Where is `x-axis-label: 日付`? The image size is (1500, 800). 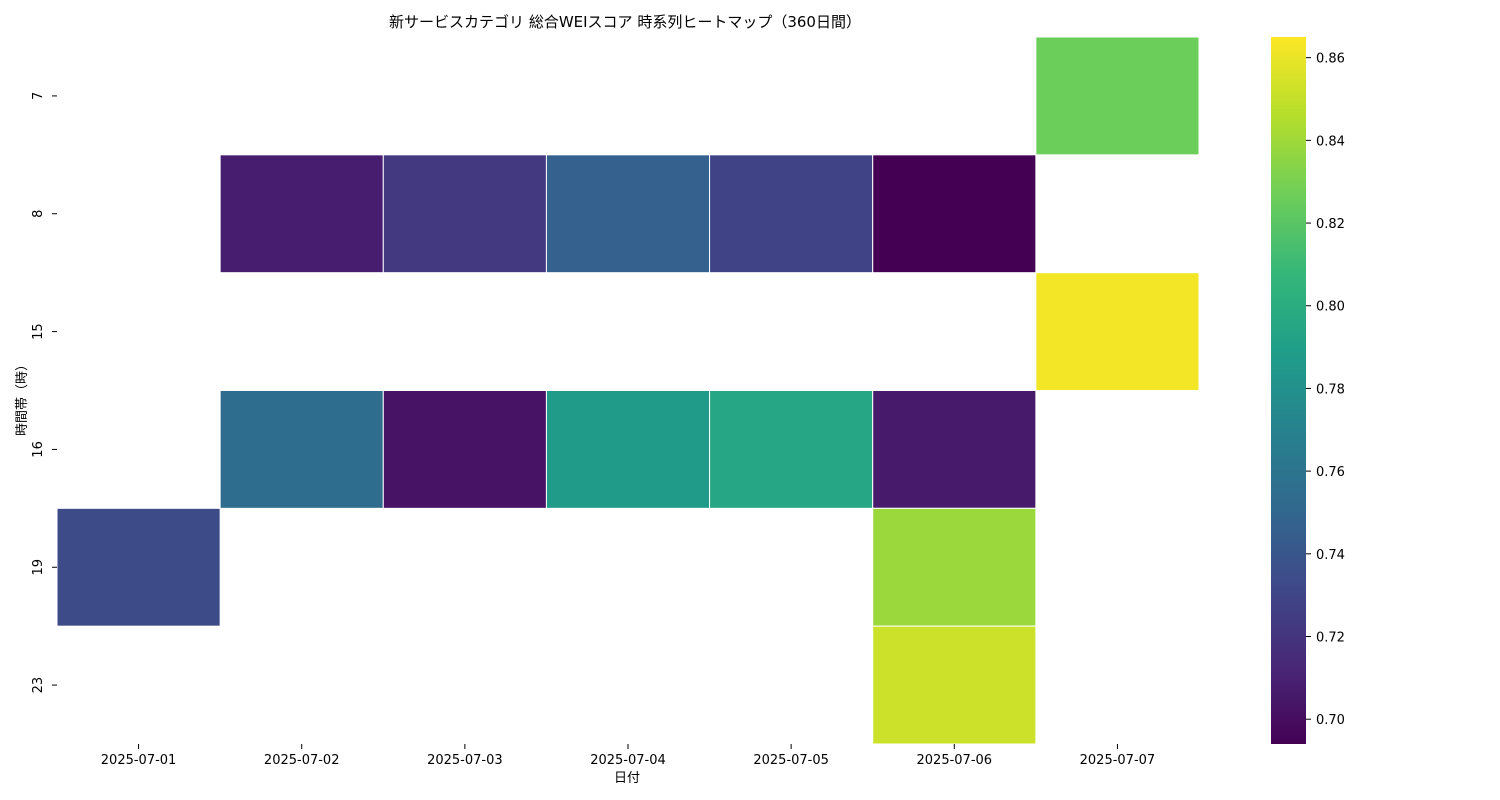
x-axis-label: 日付 is located at coordinates (627, 778).